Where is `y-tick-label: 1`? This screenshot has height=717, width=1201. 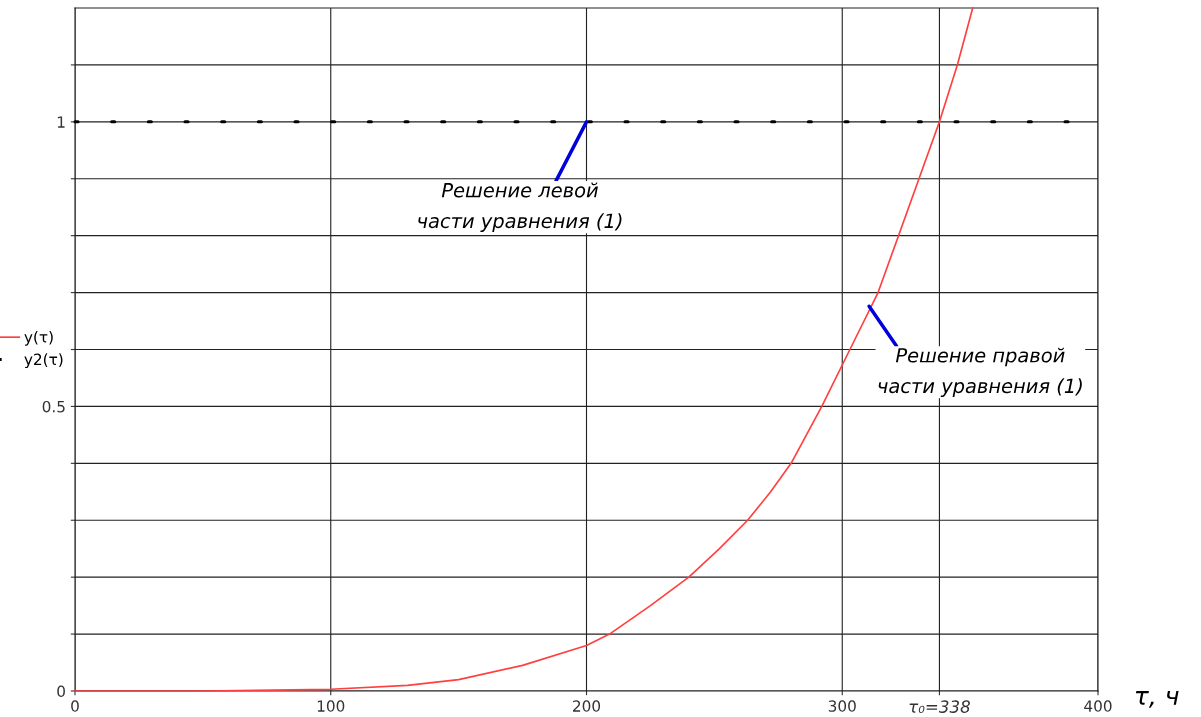
y-tick-label: 1 is located at coordinates (61, 122).